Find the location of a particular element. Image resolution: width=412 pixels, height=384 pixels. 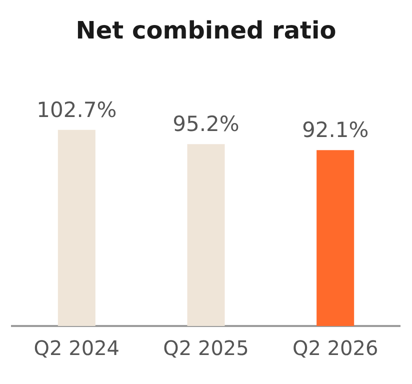

x-tick-label: Q2 2025 is located at coordinates (206, 348).